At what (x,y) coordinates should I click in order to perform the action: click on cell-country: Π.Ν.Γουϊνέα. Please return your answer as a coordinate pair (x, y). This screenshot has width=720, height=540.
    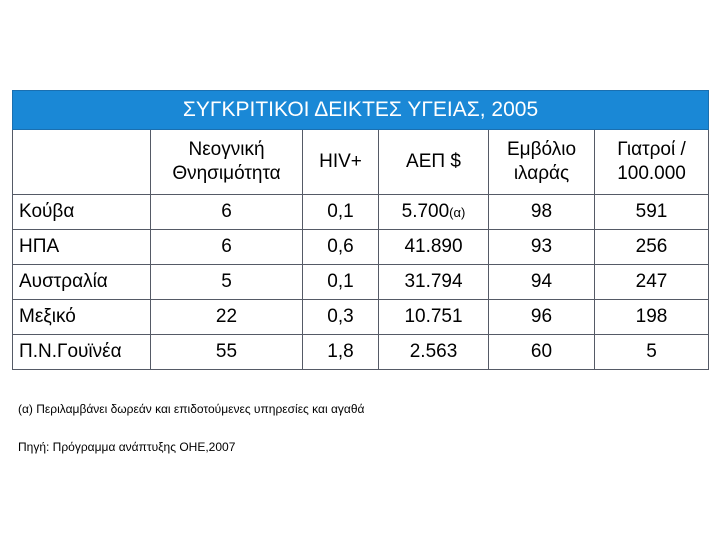
    Looking at the image, I should click on (81, 352).